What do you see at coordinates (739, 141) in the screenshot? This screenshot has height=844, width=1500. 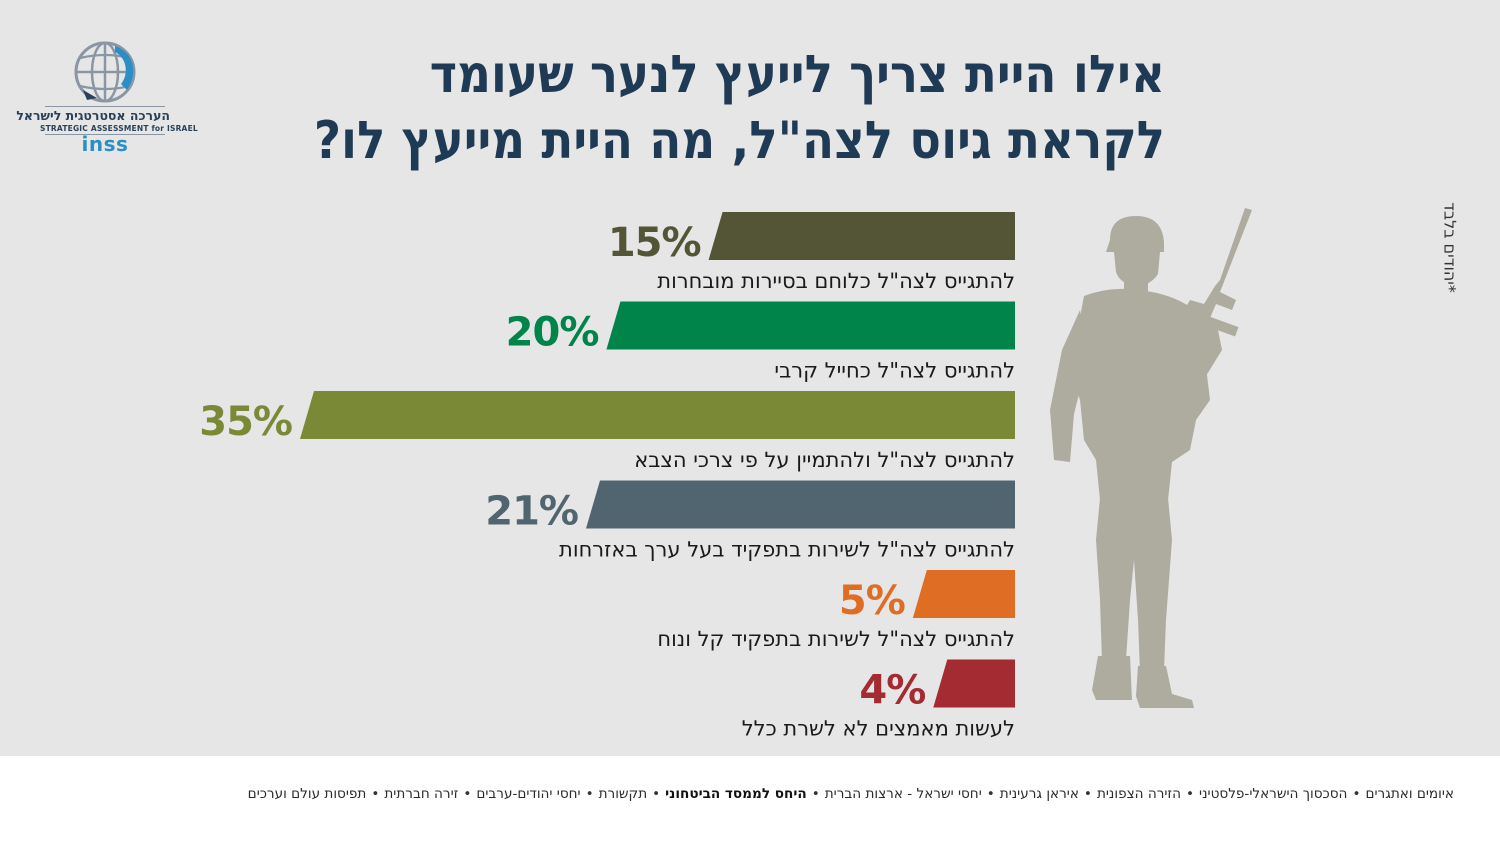 I see `title-line-2: לקראת גיוס לצה"ל, מה היית מייעץ לו?` at bounding box center [739, 141].